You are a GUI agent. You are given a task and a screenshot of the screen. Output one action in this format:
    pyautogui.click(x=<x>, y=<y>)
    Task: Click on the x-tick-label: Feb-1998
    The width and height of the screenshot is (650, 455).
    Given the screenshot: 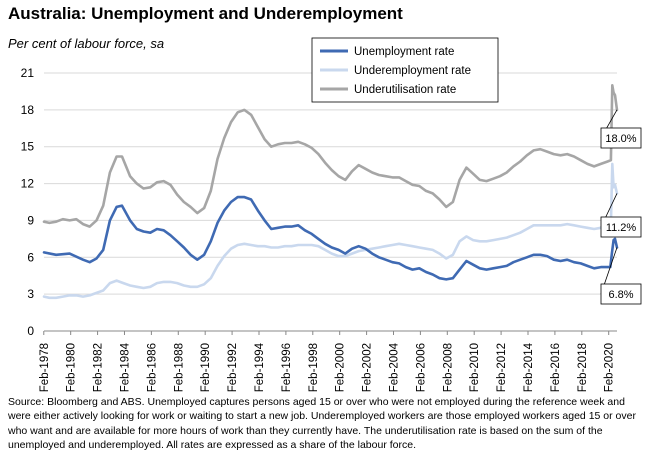 What is the action you would take?
    pyautogui.click(x=314, y=367)
    